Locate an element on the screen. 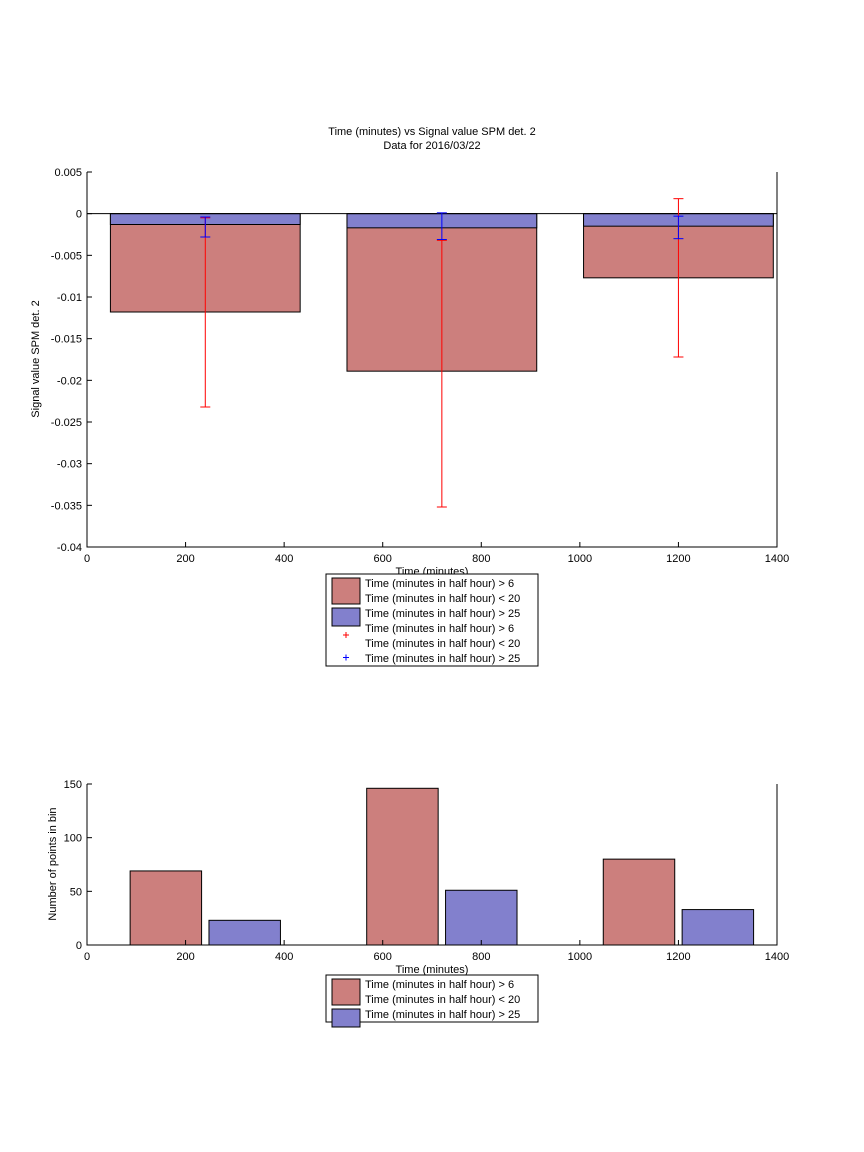 This screenshot has height=1152, width=864. count-bars is located at coordinates (442, 866).